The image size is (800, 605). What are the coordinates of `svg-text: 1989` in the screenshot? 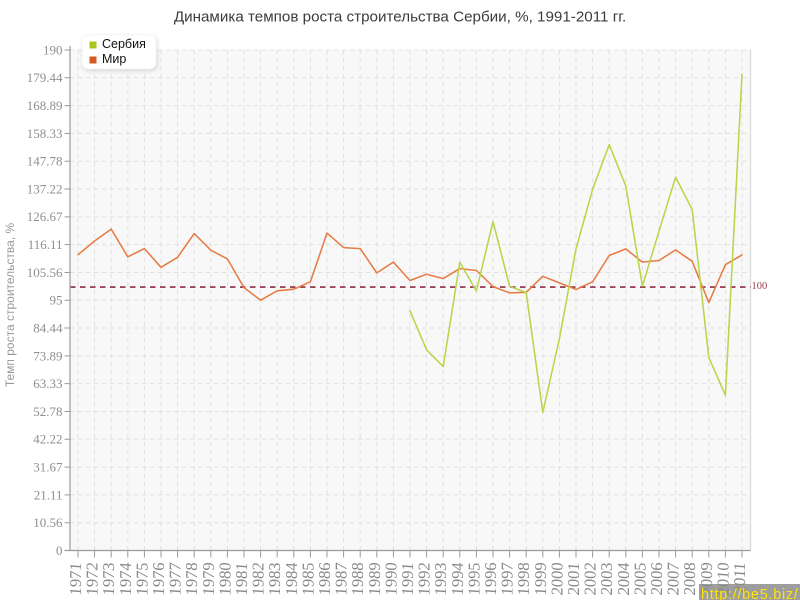 It's located at (374, 579).